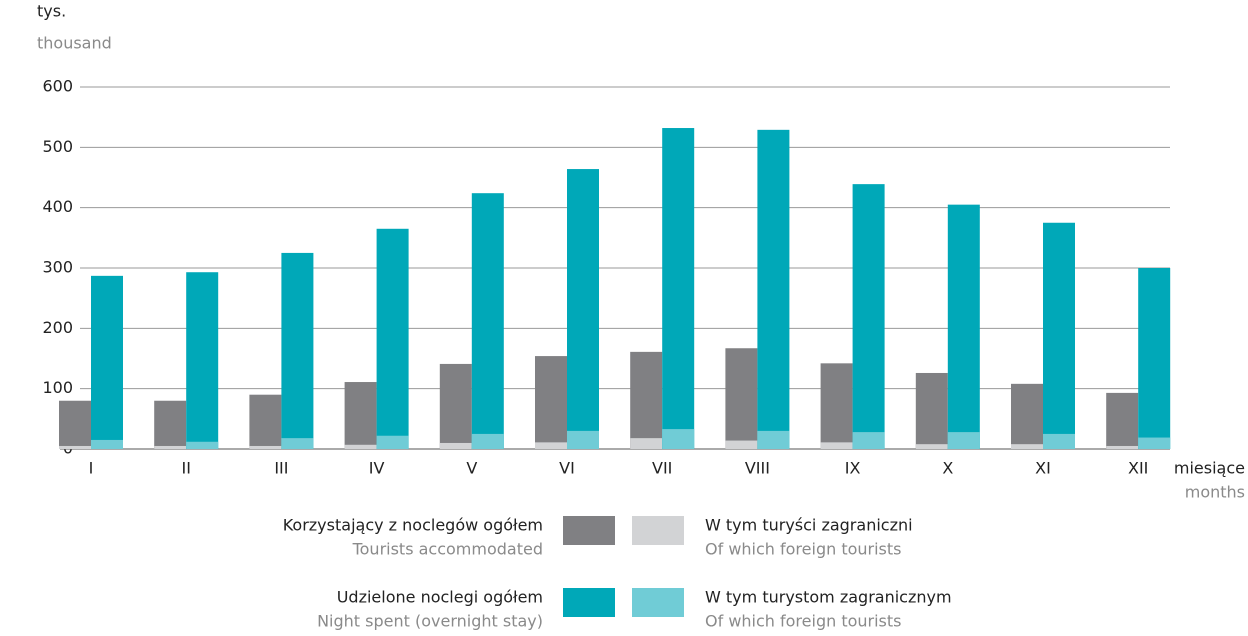 This screenshot has width=1248, height=636. I want to click on legend-label: W tym turyści zagraniczni, so click(809, 525).